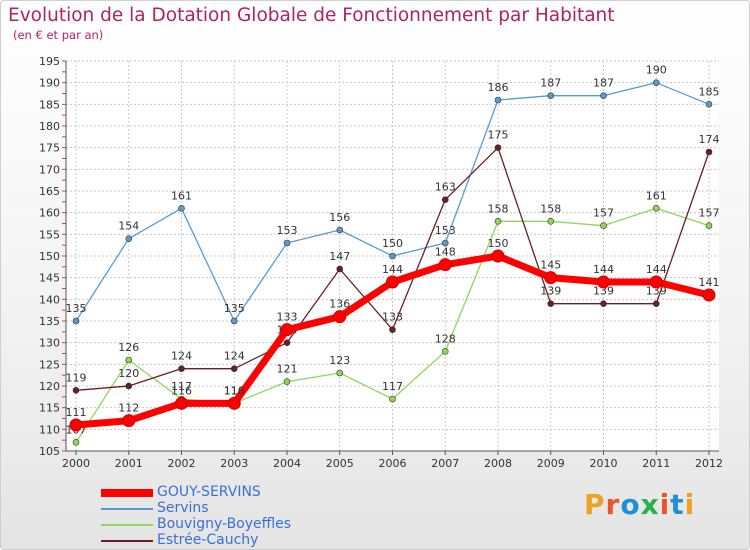  I want to click on legend-label: Servins, so click(183, 508).